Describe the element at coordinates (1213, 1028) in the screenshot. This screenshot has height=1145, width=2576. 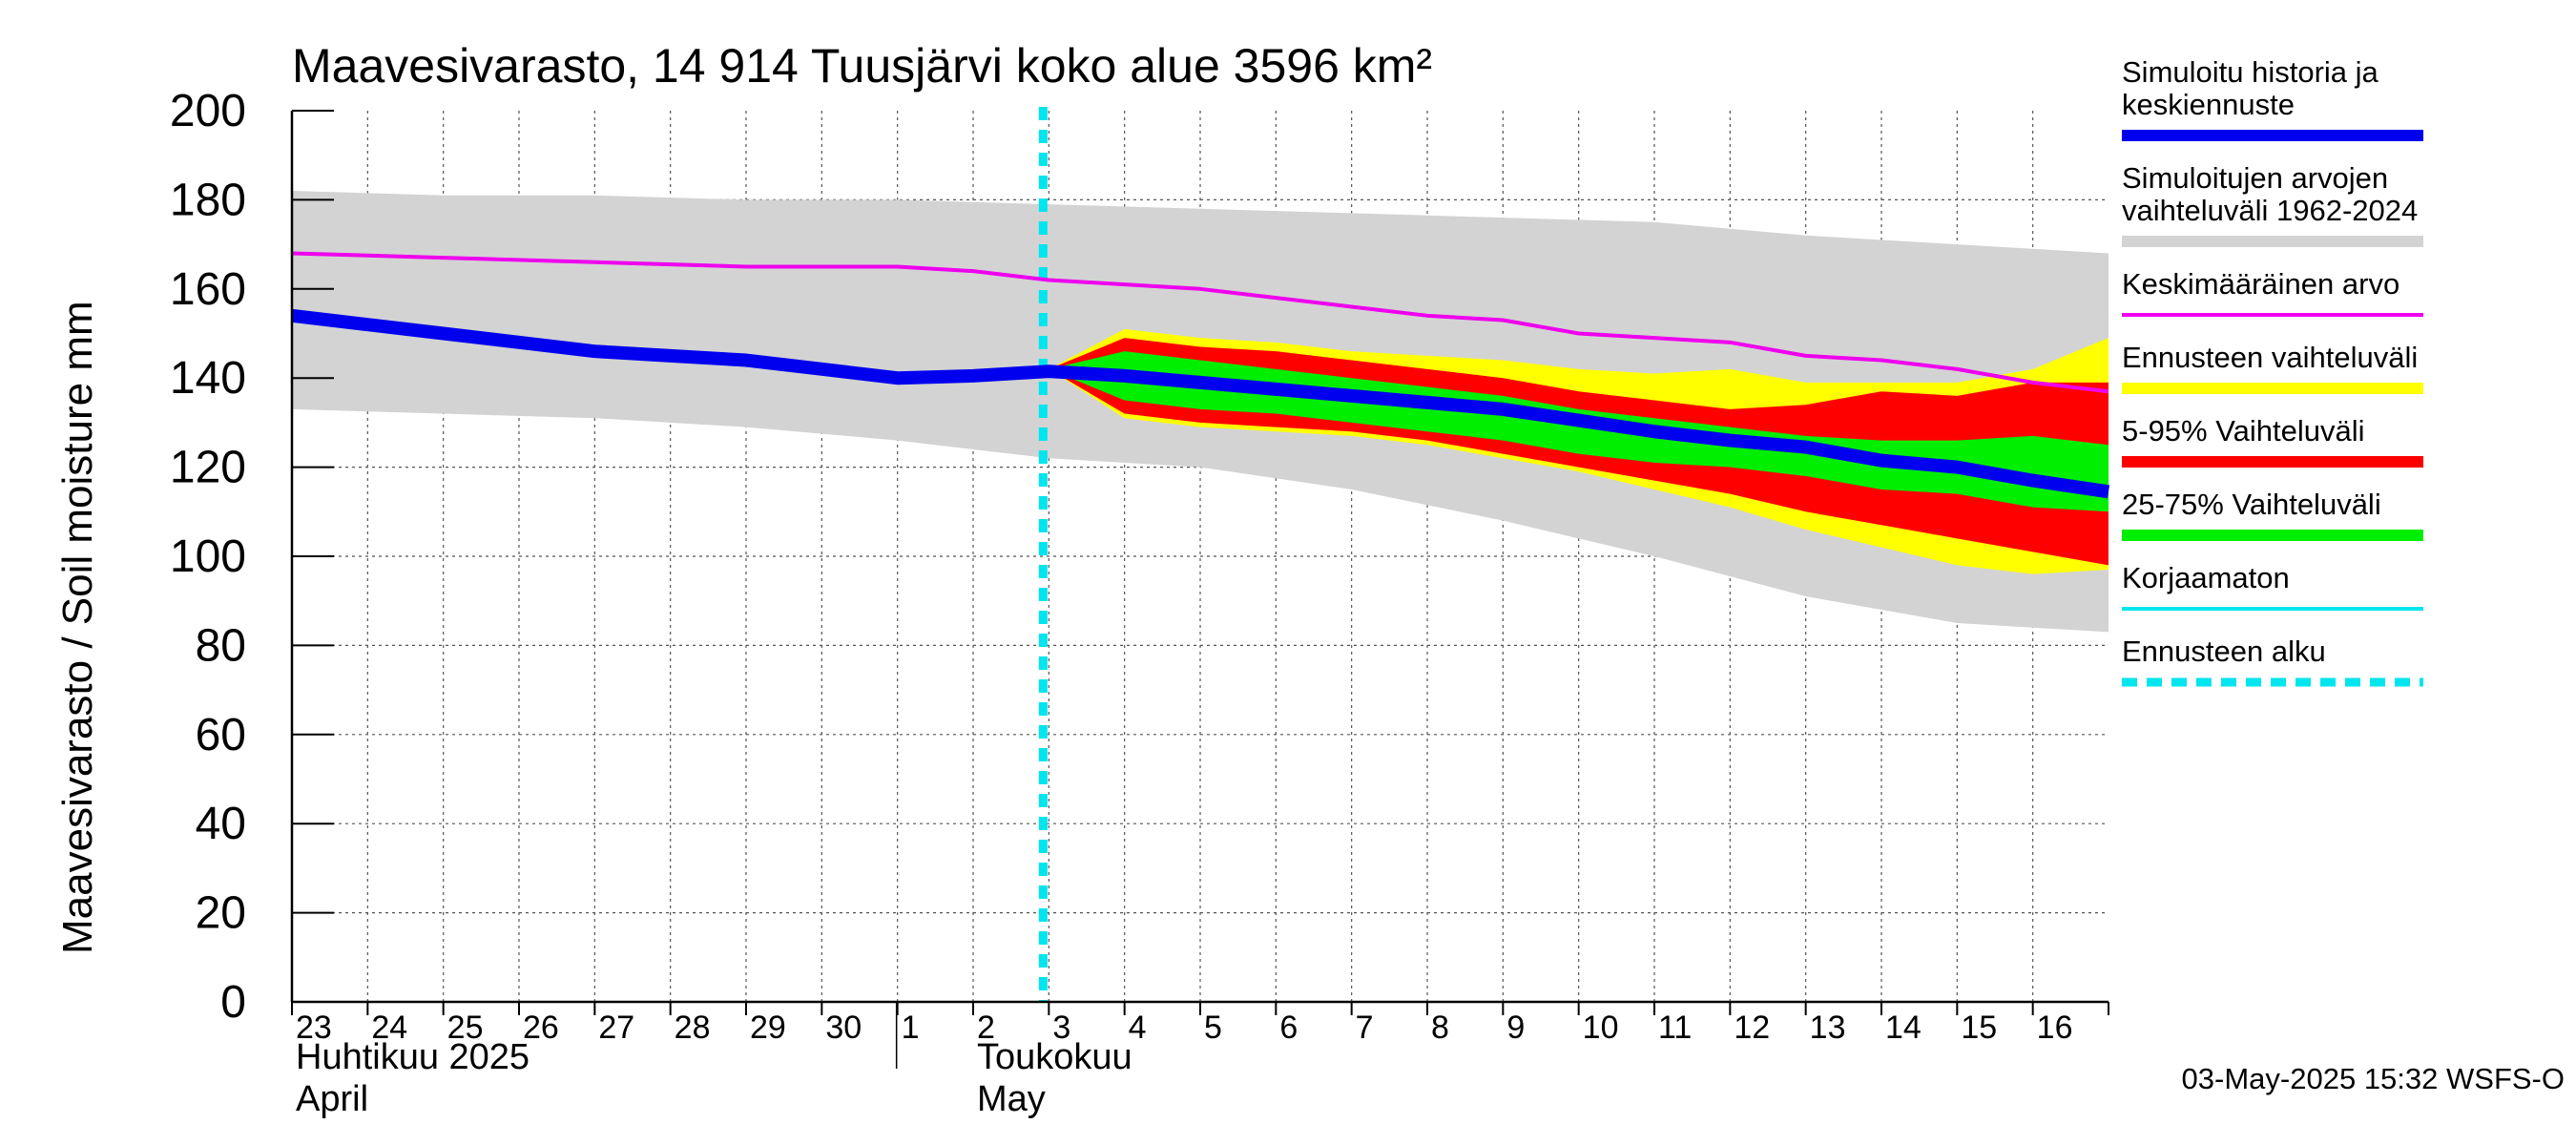
I see `x-tick-label: 5` at that location.